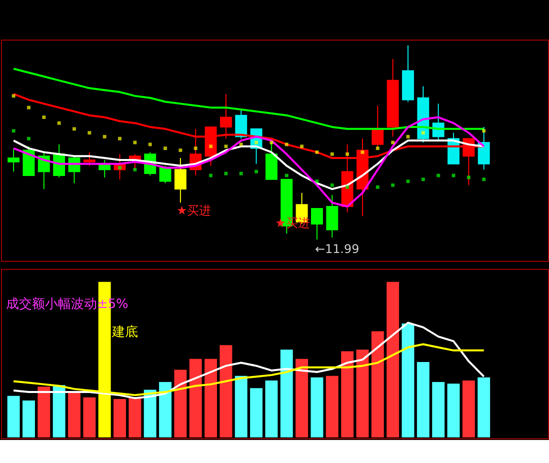 The width and height of the screenshot is (549, 463). Describe the element at coordinates (194, 210) in the screenshot. I see `annotation: ★买进` at that location.